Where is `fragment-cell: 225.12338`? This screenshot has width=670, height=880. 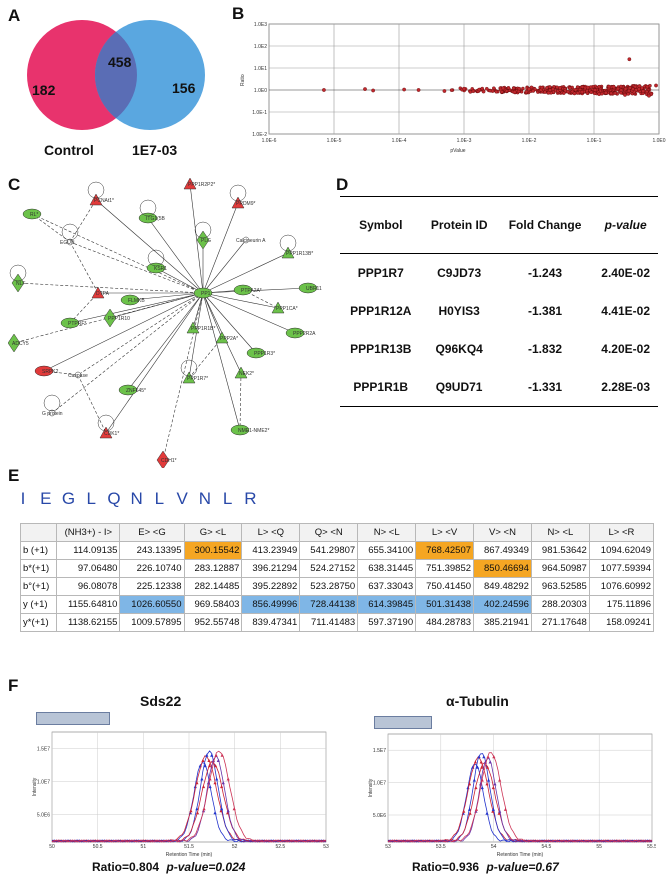 fragment-cell: 225.12338 is located at coordinates (152, 586).